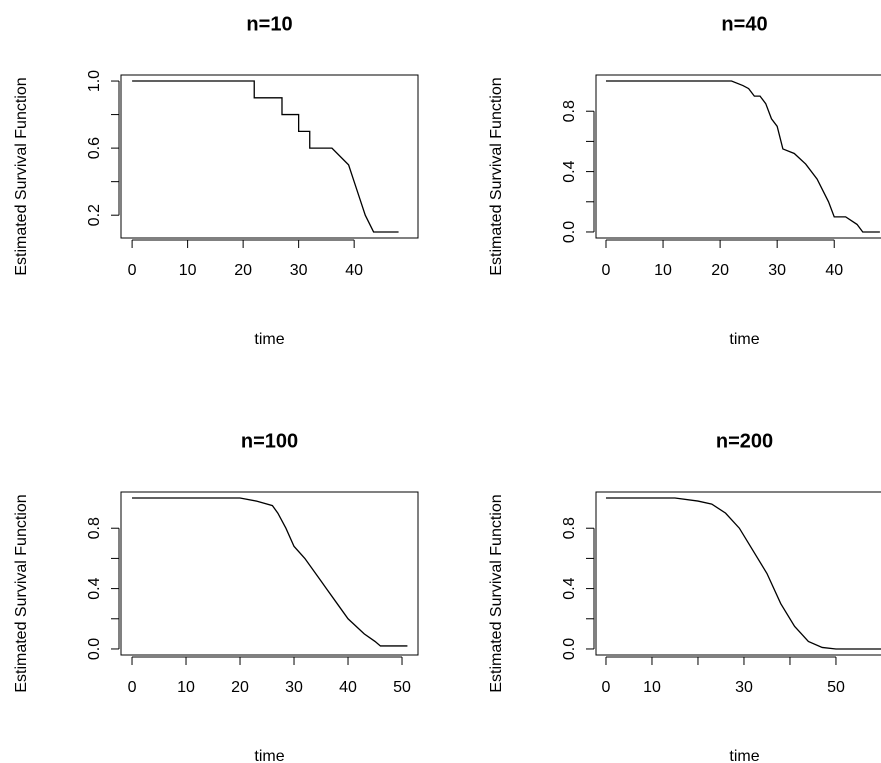 This screenshot has width=881, height=763. I want to click on panel-title: n=100, so click(269, 441).